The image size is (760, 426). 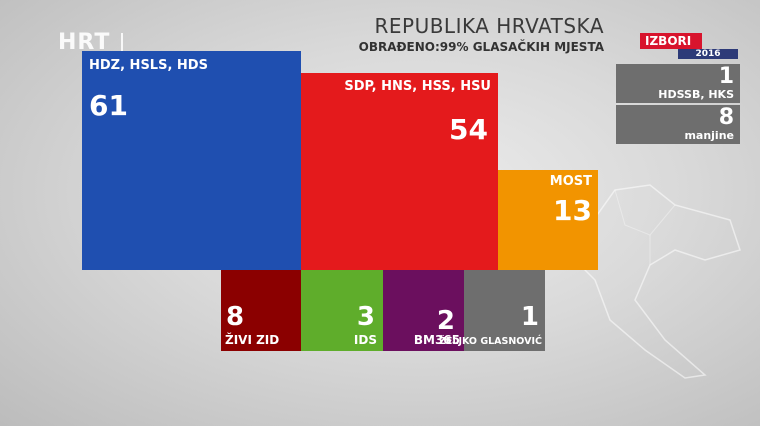 What do you see at coordinates (399, 171) in the screenshot?
I see `treemap-block-sdp: SDP, HNS, HSS, HSU 54` at bounding box center [399, 171].